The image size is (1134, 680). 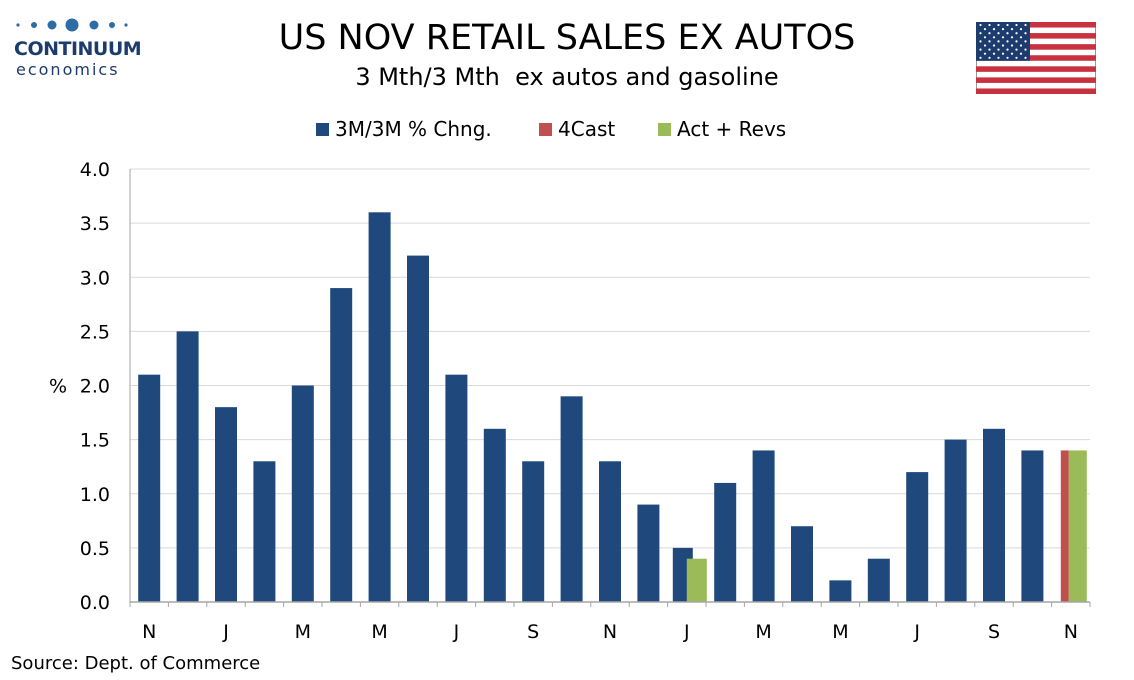 I want to click on y-tick-label: 1.5, so click(x=95, y=441).